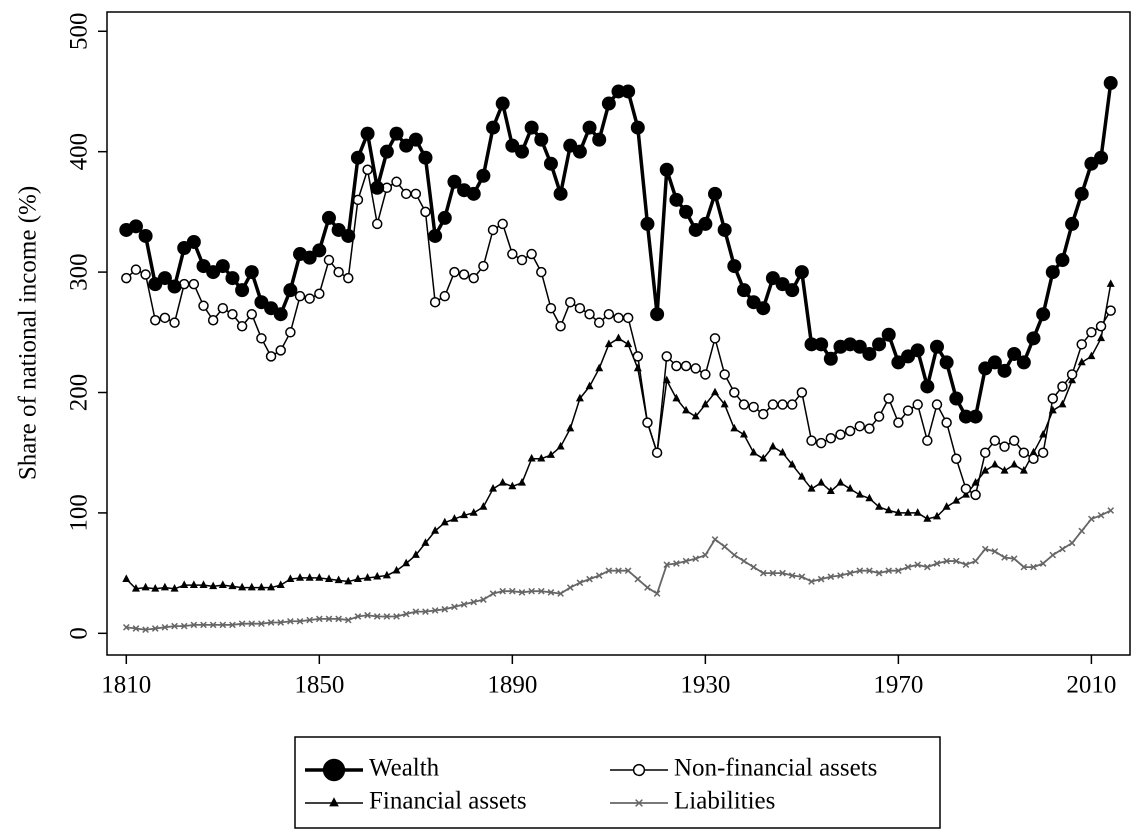 This screenshot has width=1134, height=831. Describe the element at coordinates (448, 801) in the screenshot. I see `legend-label: Financial assets` at that location.